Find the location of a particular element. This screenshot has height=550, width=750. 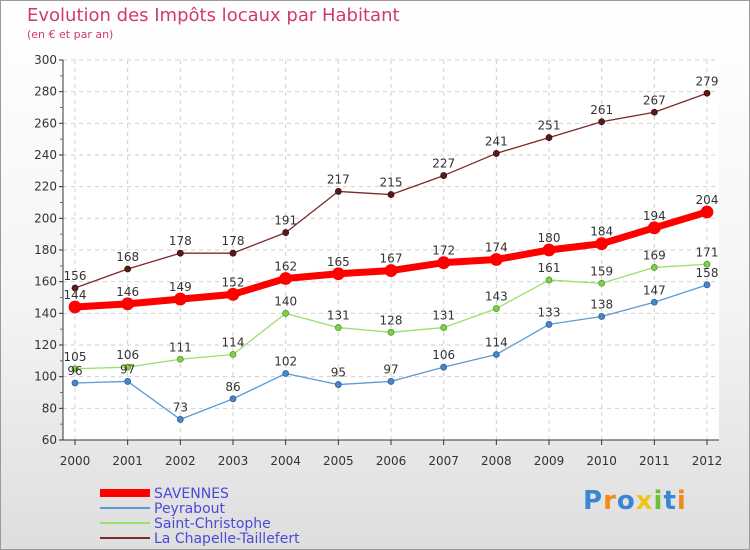

y-tick-label: 280 is located at coordinates (45, 92).